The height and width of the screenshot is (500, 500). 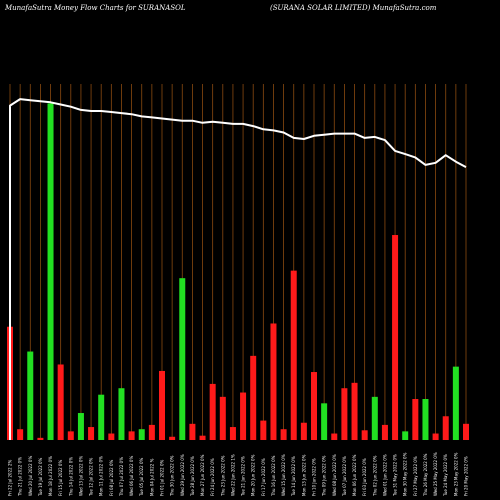 What do you see at coordinates (384, 475) in the screenshot?
I see `x-tick-label: Wed 01 Jun 2022 0%` at bounding box center [384, 475].